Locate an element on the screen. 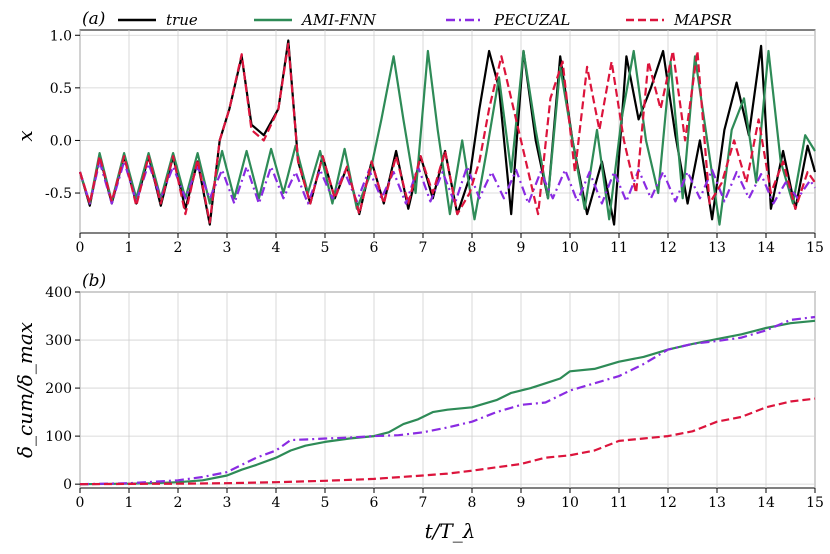 This screenshot has height=554, width=830. panel-b-label: (b) is located at coordinates (94, 281).